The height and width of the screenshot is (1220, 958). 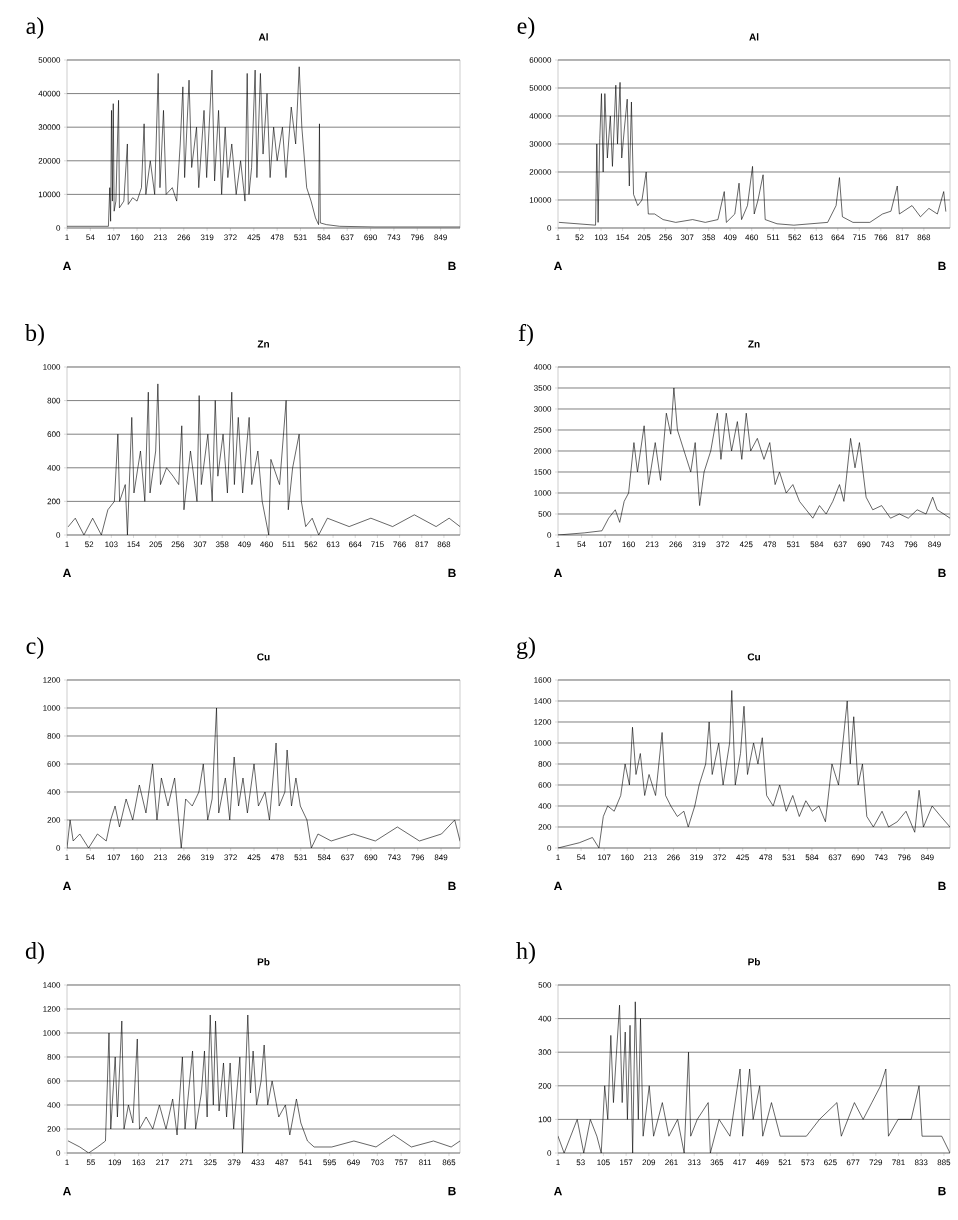 I want to click on y-tick-label: 1400, so click(x=543, y=701).